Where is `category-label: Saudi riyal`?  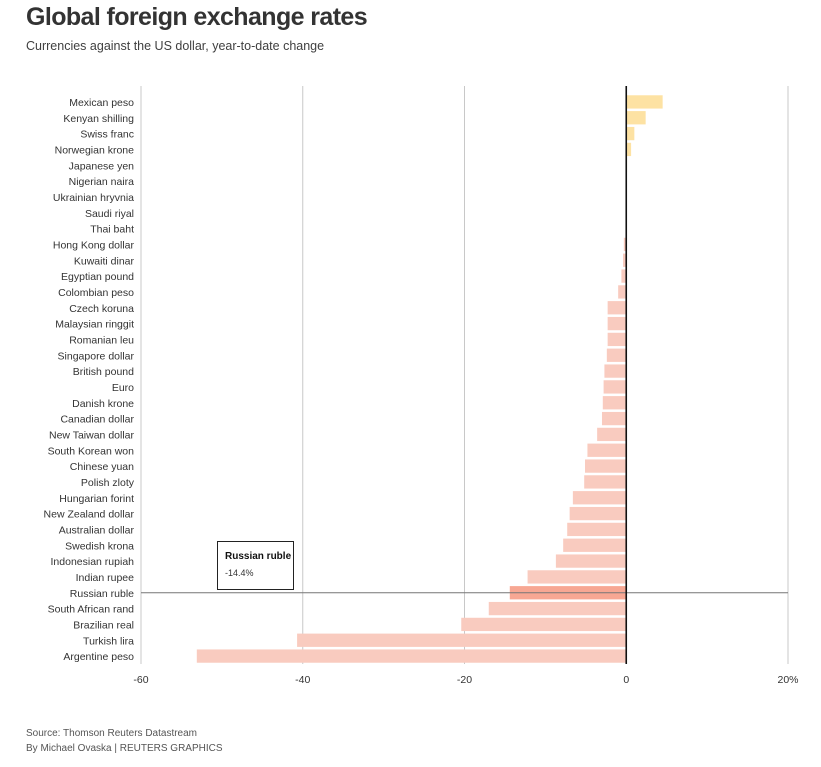
category-label: Saudi riyal is located at coordinates (109, 214).